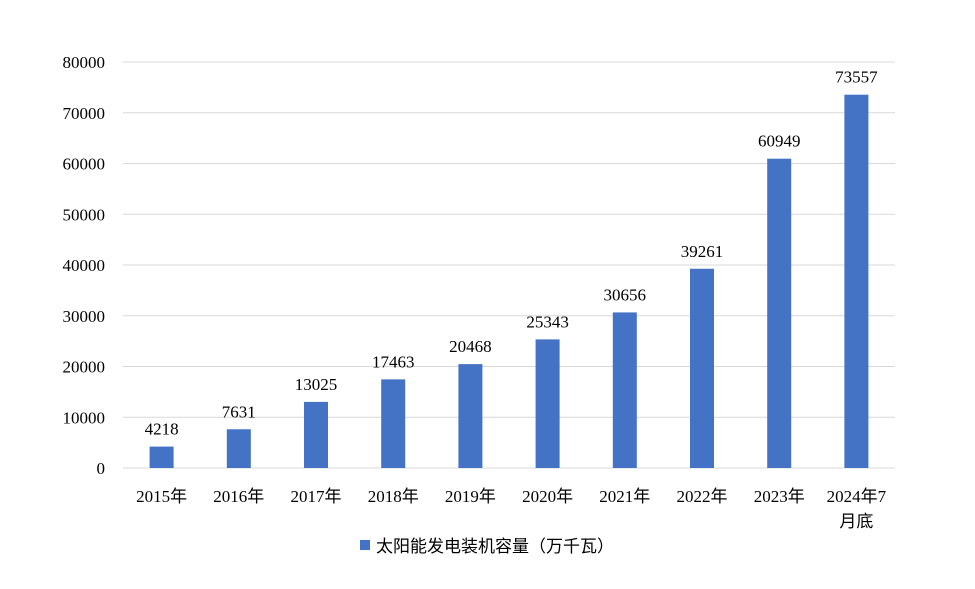  I want to click on data-label: 20468, so click(470, 346).